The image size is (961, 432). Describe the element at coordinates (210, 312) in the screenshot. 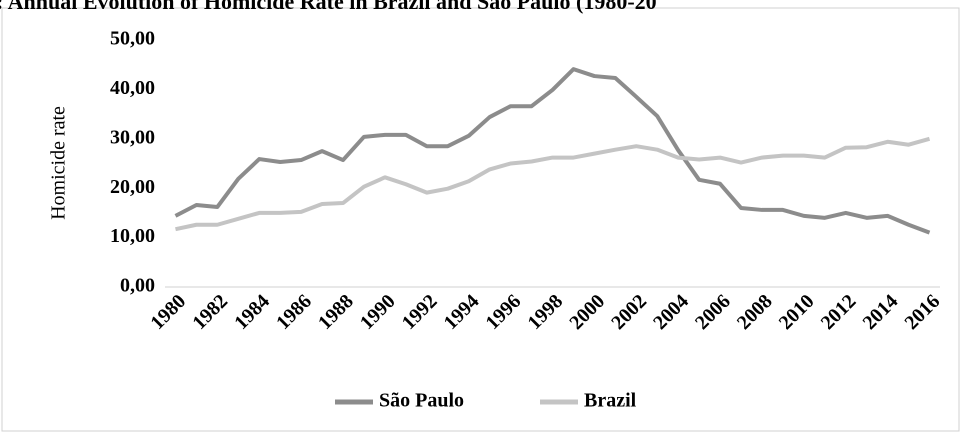

I see `x-tick-label: 1982` at that location.